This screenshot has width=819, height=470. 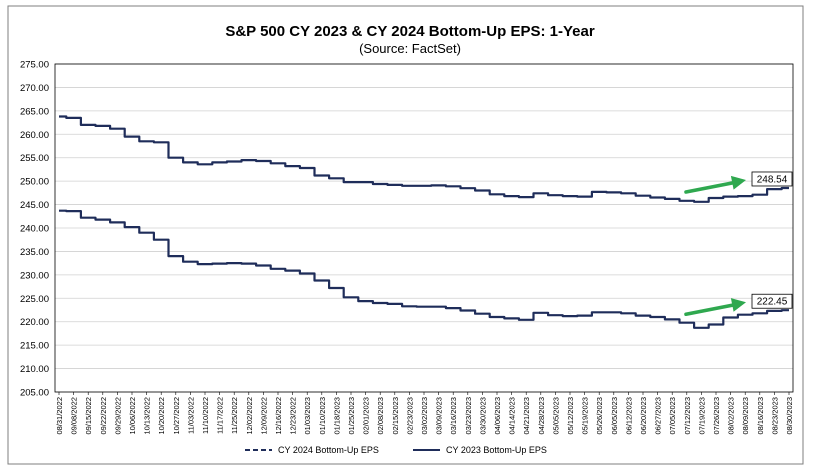 What do you see at coordinates (380, 416) in the screenshot?
I see `x-tick-label: 02/08/2023` at bounding box center [380, 416].